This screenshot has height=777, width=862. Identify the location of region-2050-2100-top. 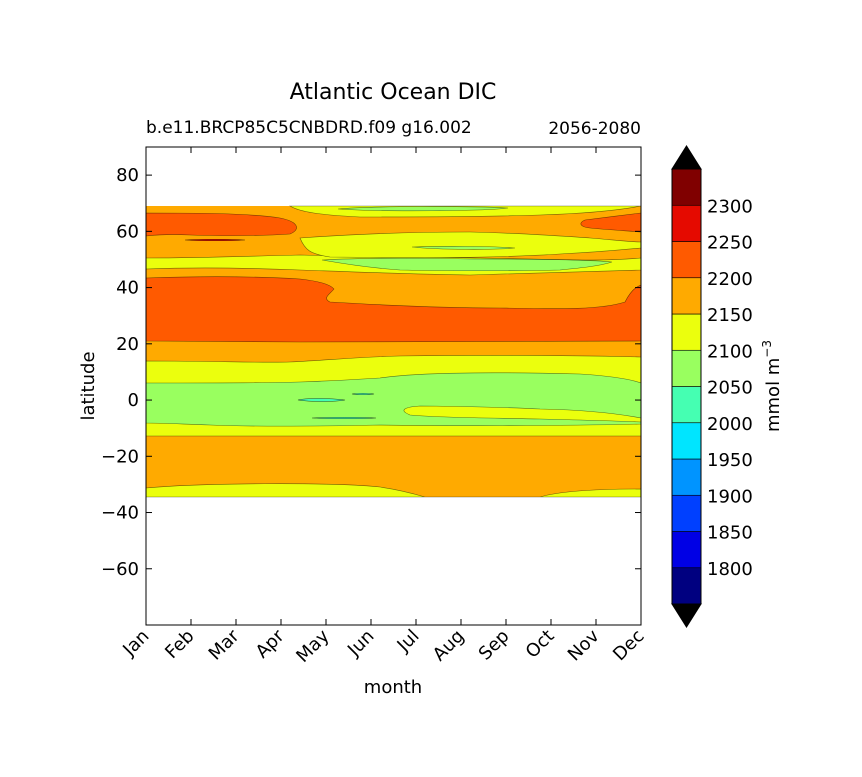
(423, 209).